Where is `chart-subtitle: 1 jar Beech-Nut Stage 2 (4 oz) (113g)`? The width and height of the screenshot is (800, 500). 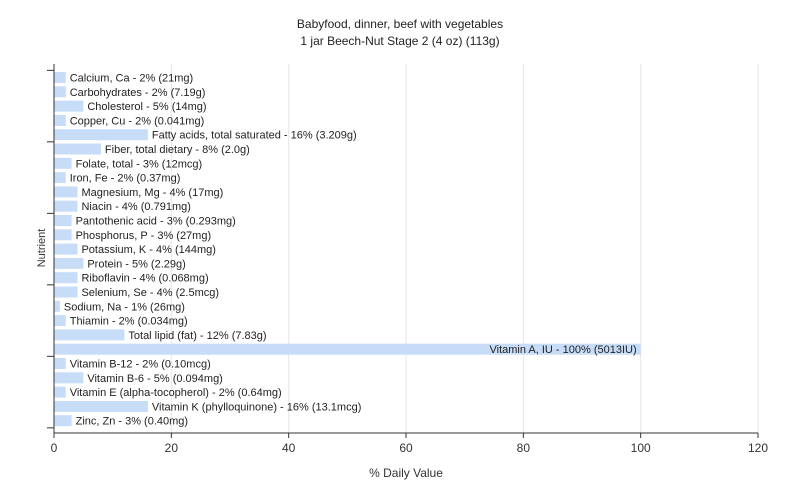
chart-subtitle: 1 jar Beech-Nut Stage 2 (4 oz) (113g) is located at coordinates (399, 41).